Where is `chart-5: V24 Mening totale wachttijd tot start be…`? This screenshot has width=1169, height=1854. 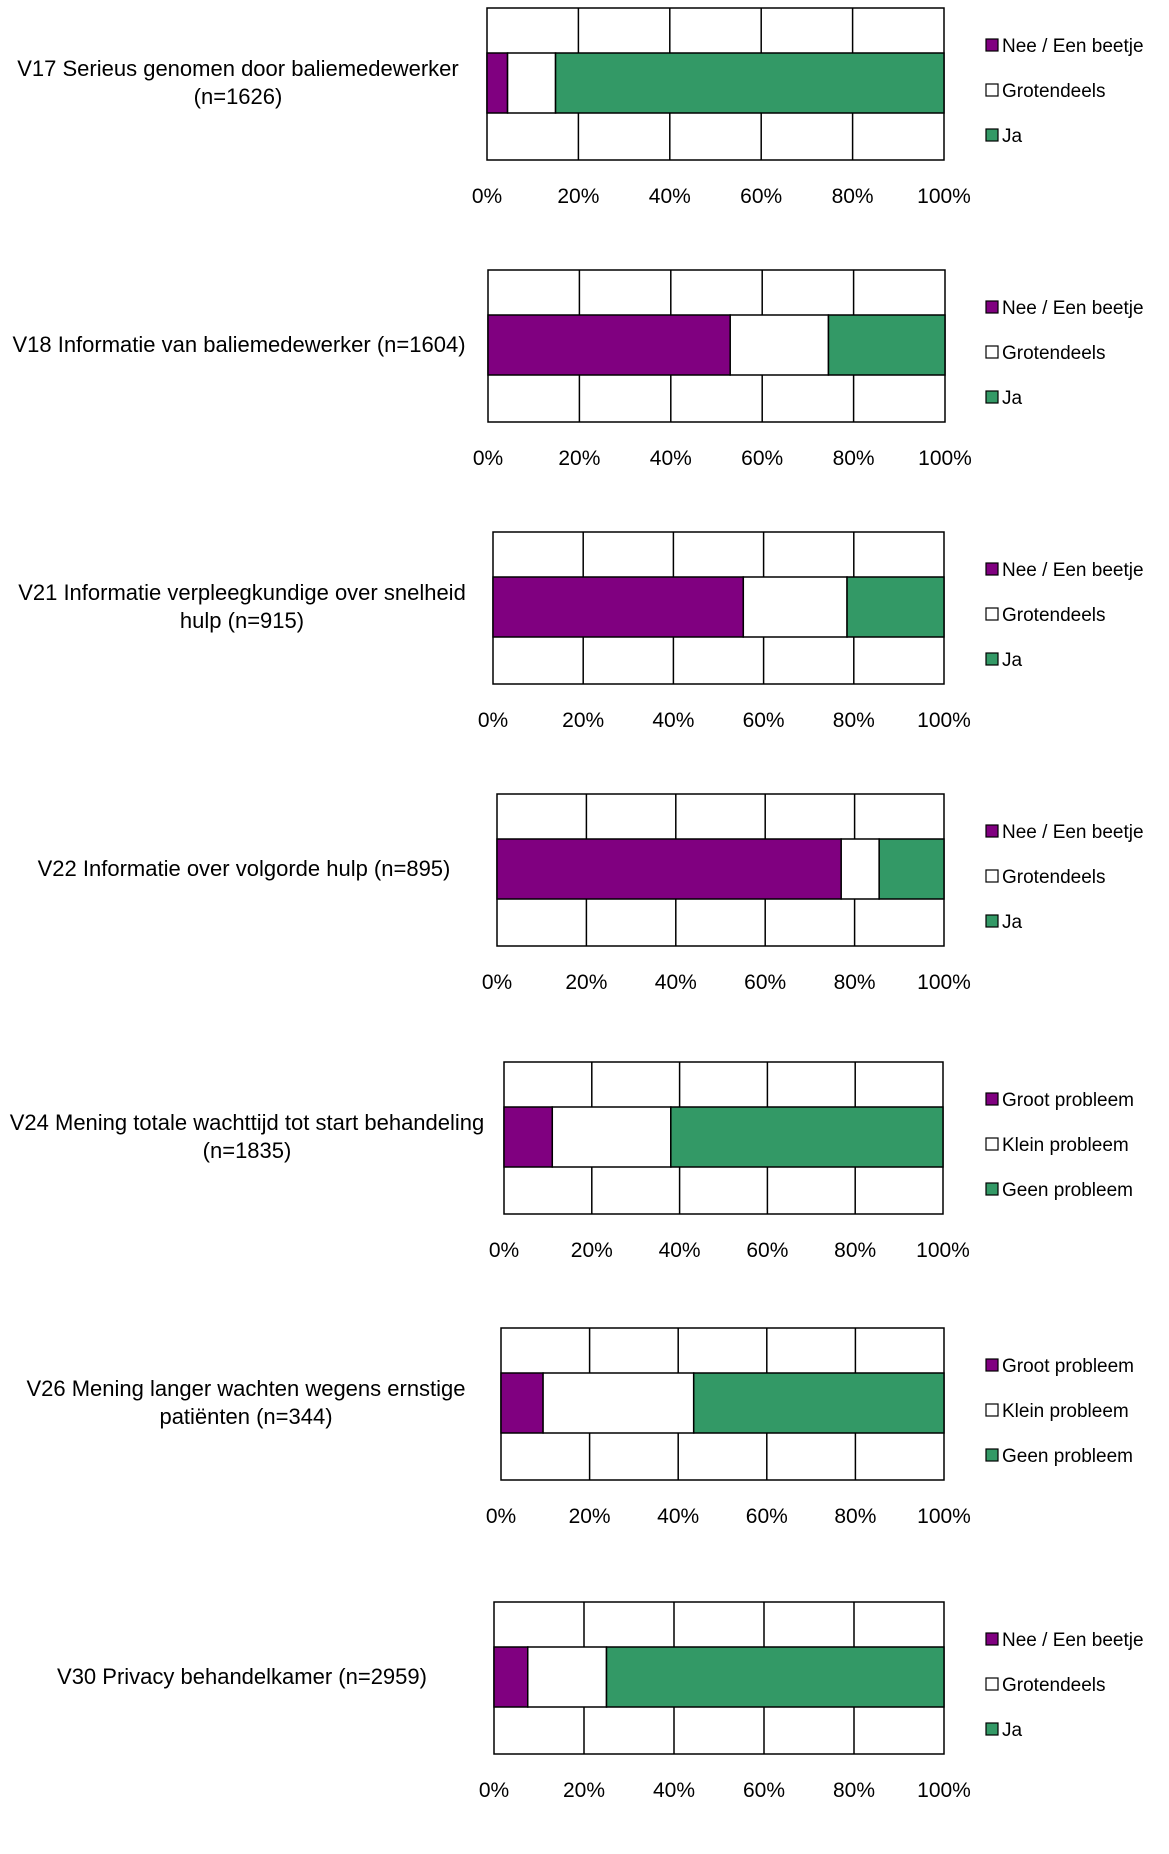
chart-5: V24 Mening totale wachttijd tot start be… is located at coordinates (584, 1184).